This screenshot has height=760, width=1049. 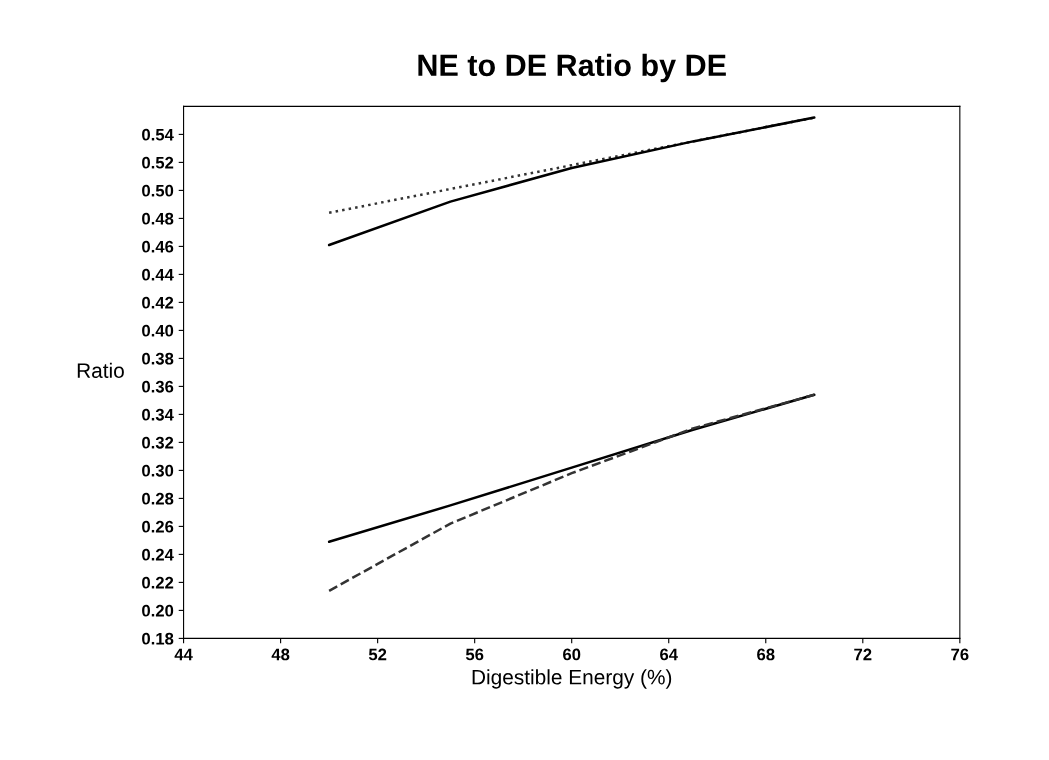 I want to click on y-tick-label: 0.54, so click(x=158, y=134).